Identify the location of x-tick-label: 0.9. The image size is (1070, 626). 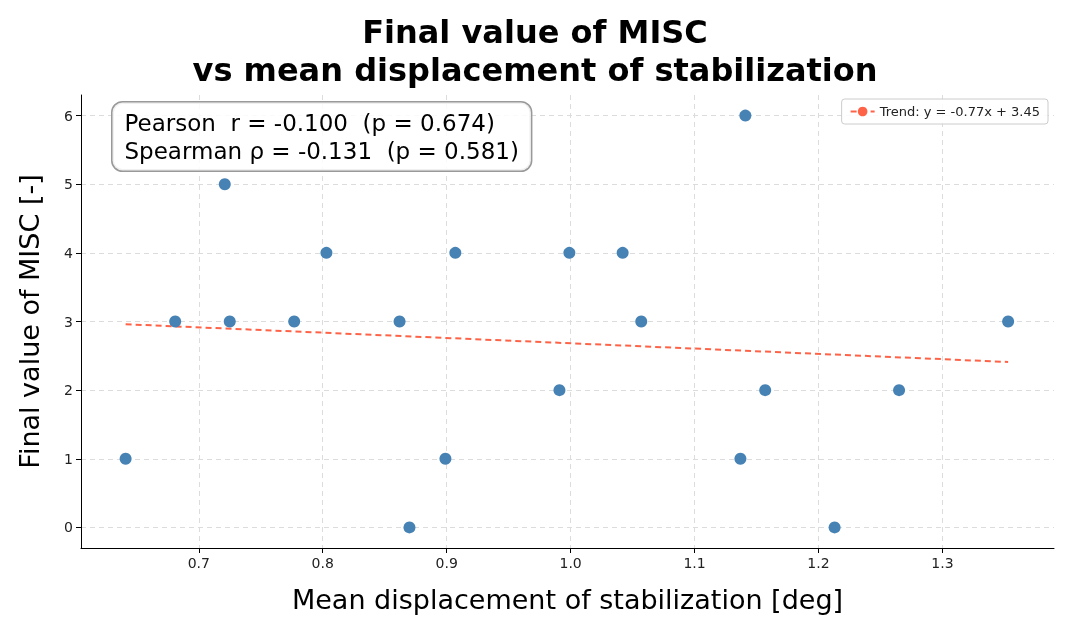
(446, 563).